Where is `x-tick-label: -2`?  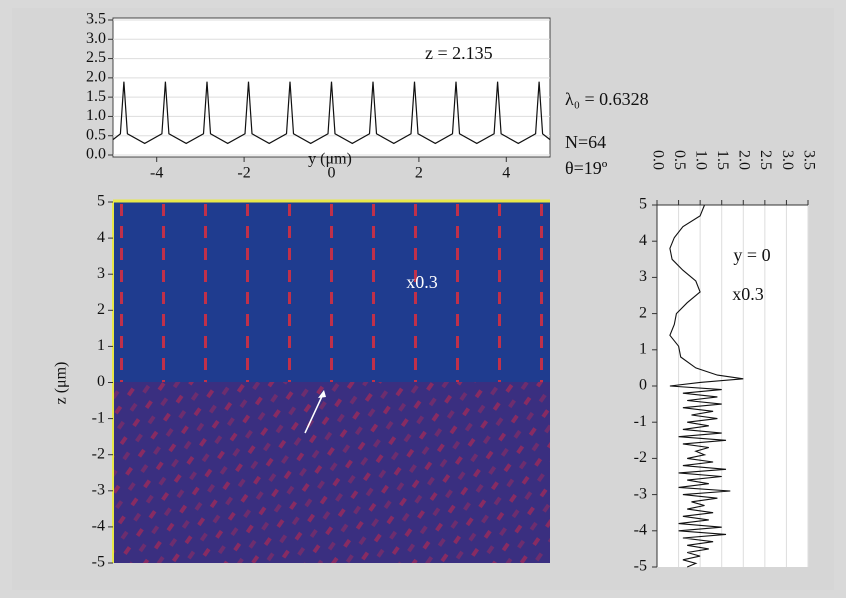
x-tick-label: -2 is located at coordinates (243, 173).